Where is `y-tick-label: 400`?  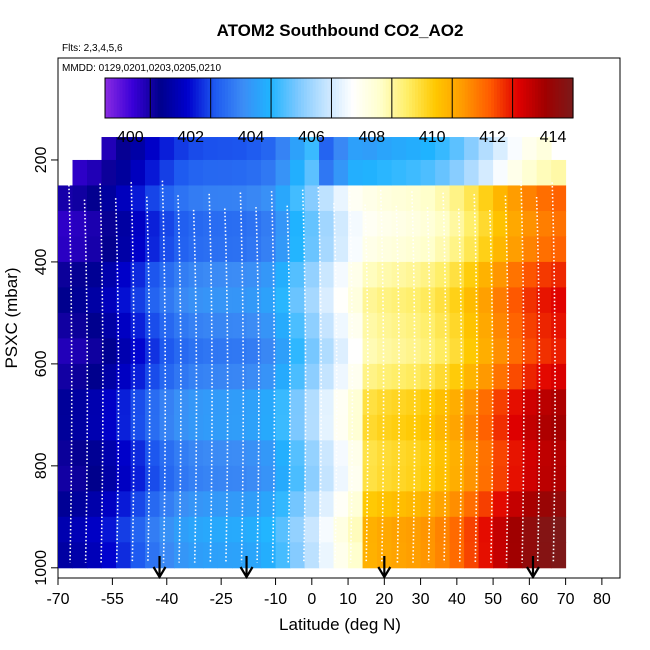
y-tick-label: 400 is located at coordinates (41, 261).